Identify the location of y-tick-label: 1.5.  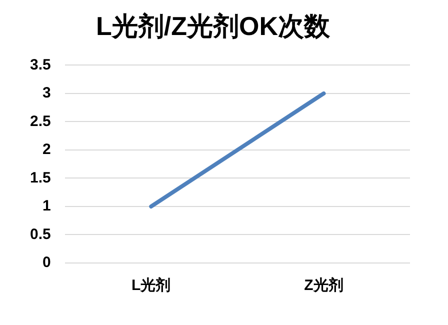
(40, 177).